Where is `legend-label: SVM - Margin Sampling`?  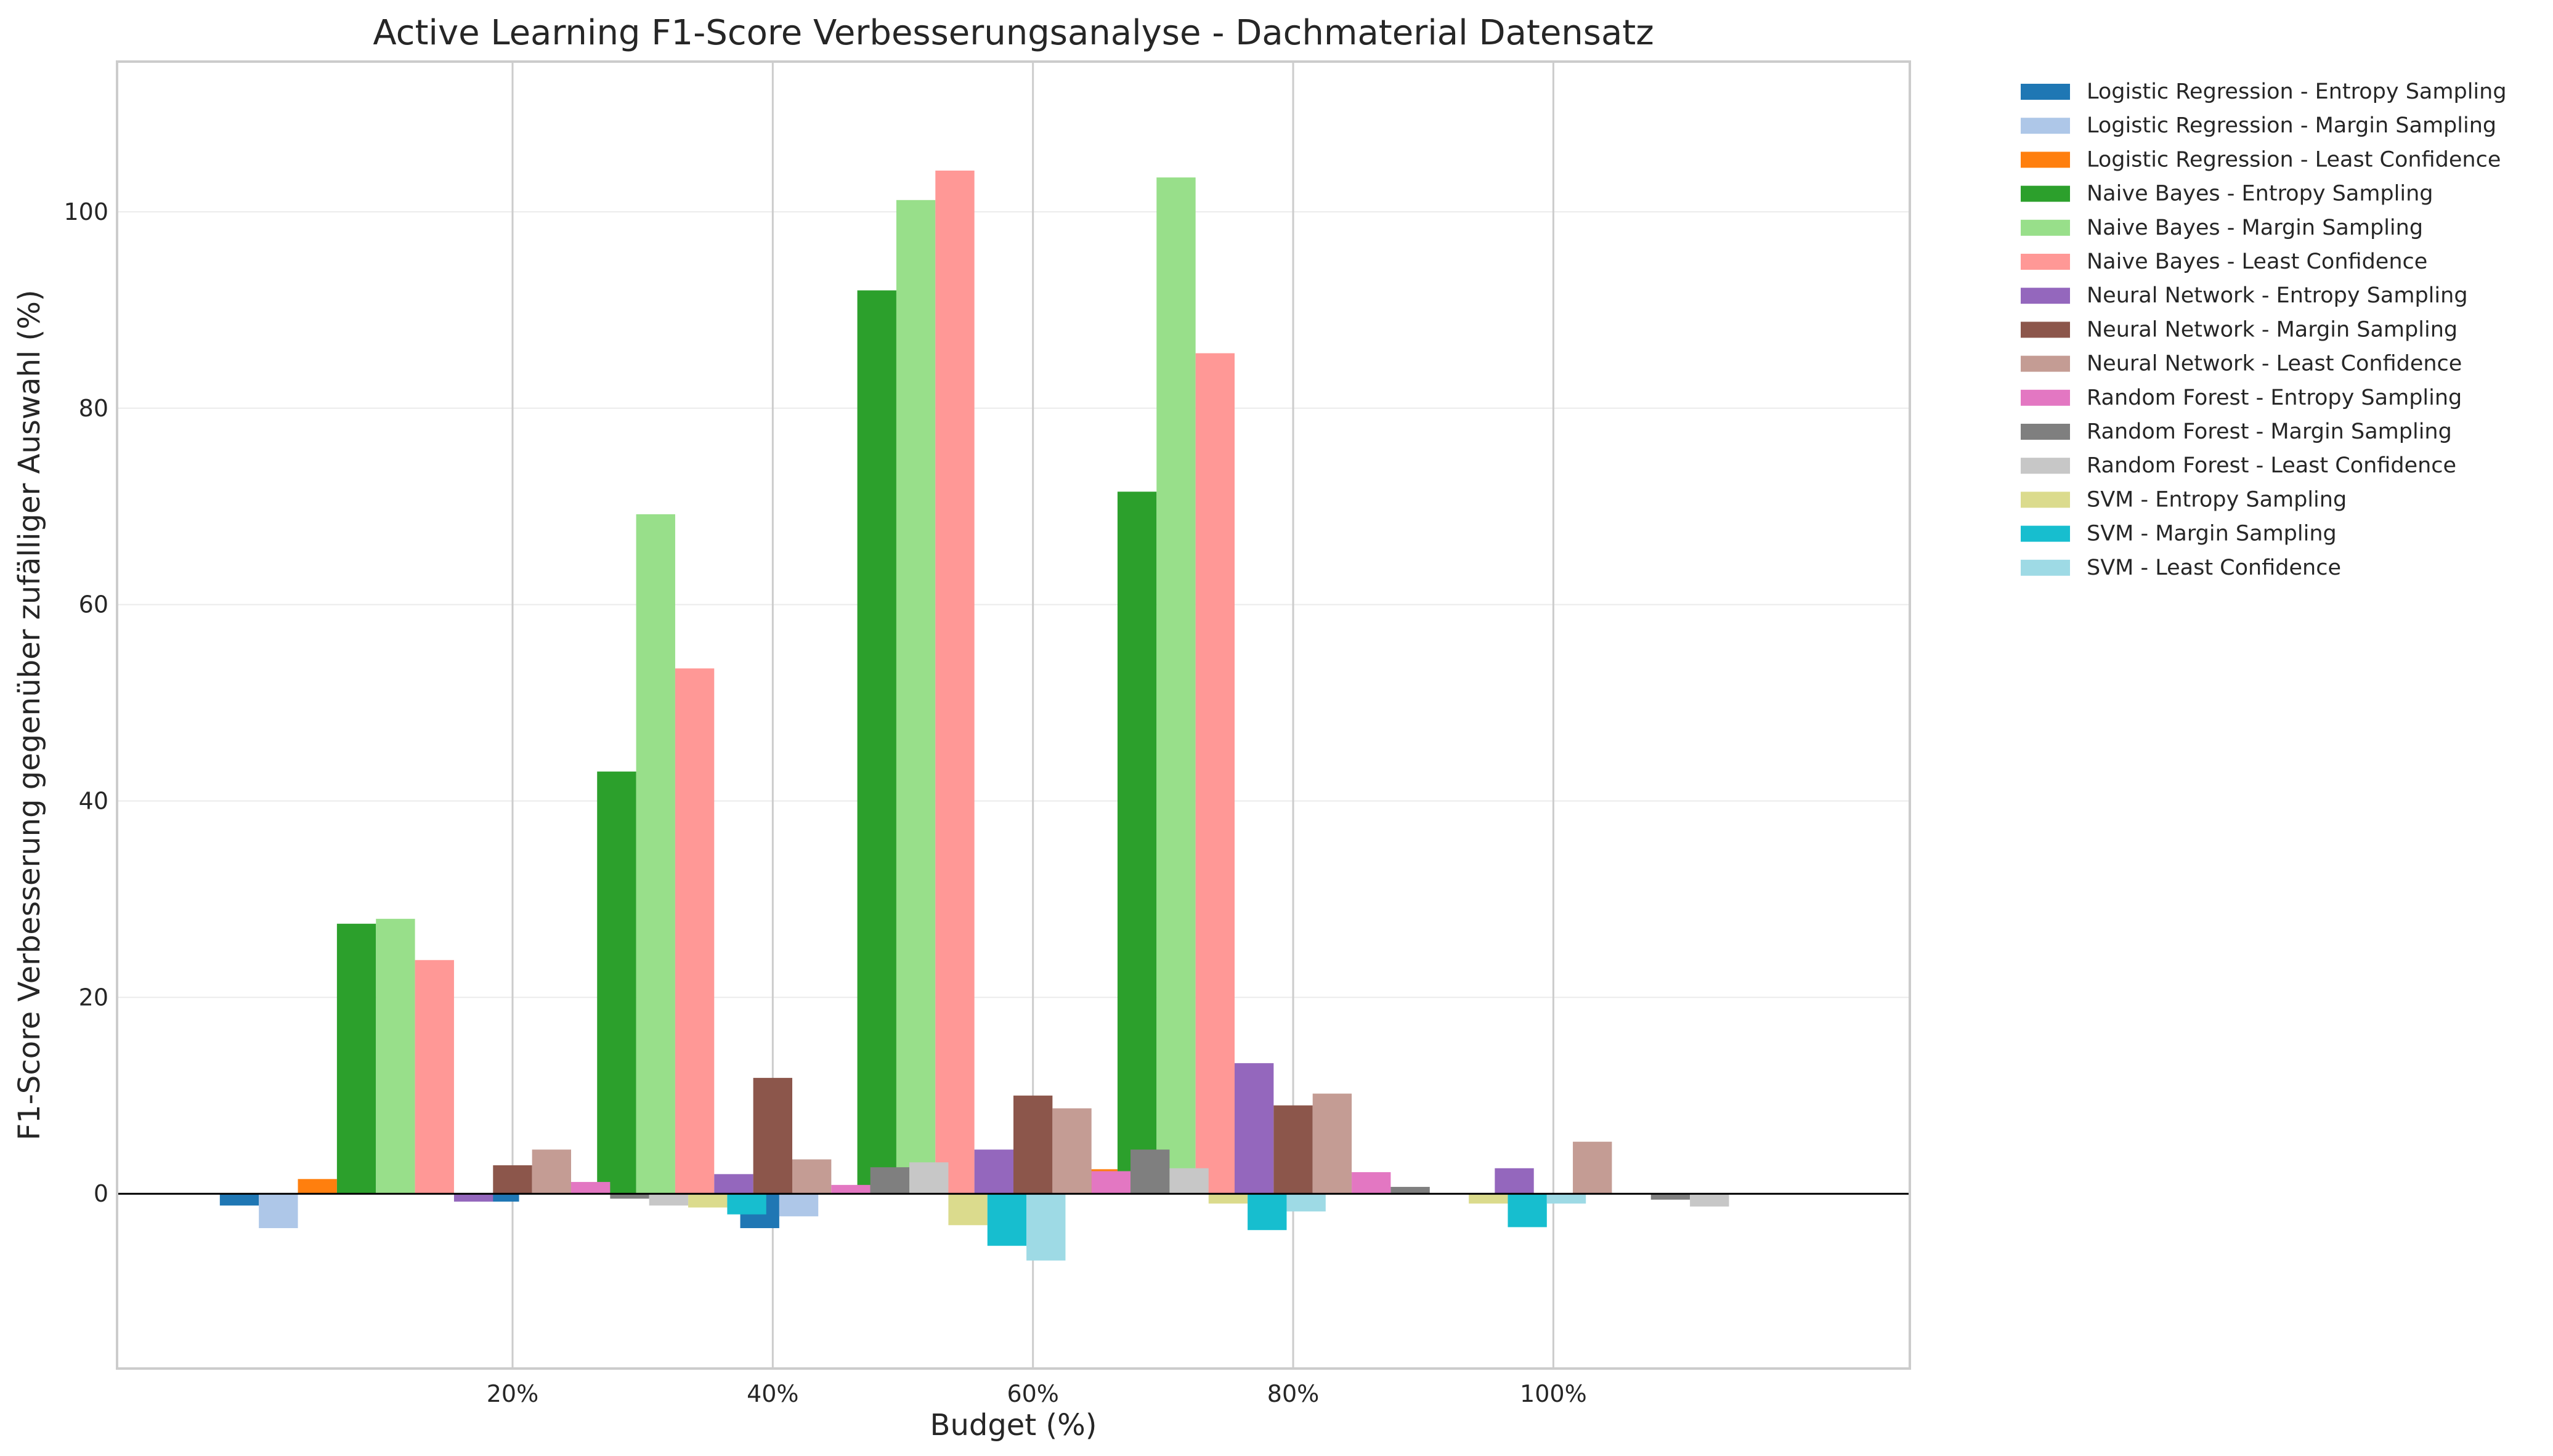
legend-label: SVM - Margin Sampling is located at coordinates (2212, 534).